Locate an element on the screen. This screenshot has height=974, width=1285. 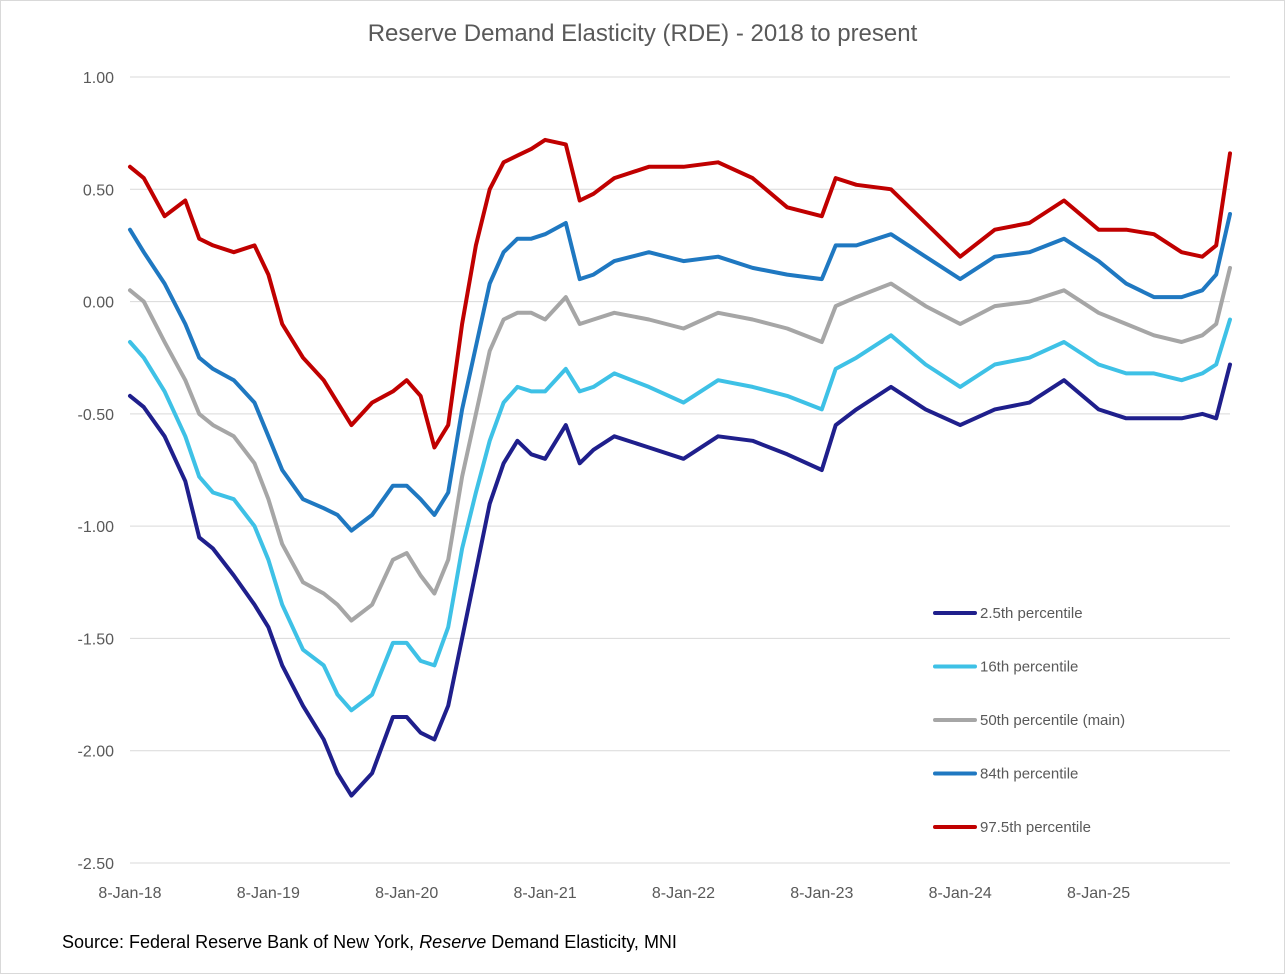
x-tick-label: 8-Jan-22 is located at coordinates (683, 893).